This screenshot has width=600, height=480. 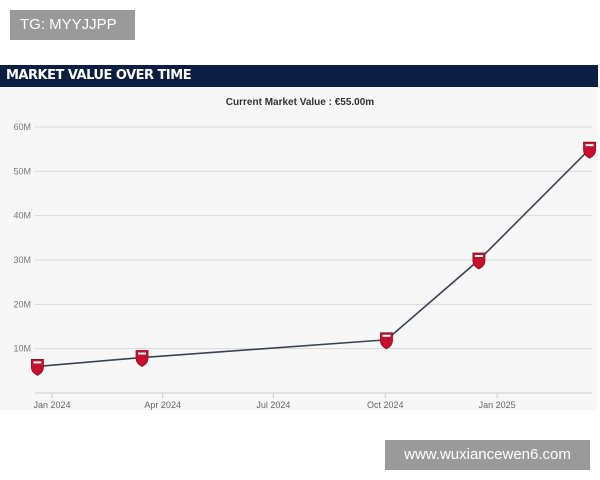 What do you see at coordinates (72, 25) in the screenshot?
I see `watermark-top-left: TG: MYYJJPP` at bounding box center [72, 25].